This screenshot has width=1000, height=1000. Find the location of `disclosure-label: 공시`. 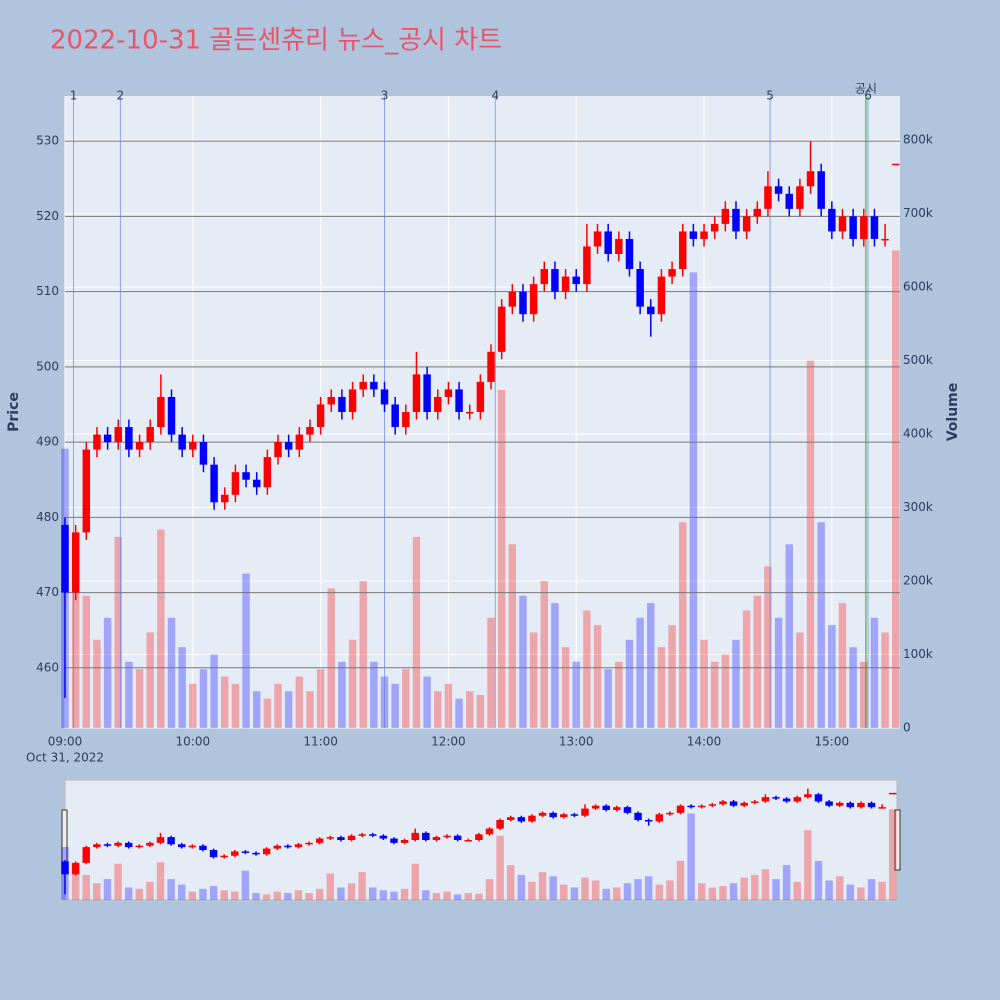

disclosure-label: 공시 is located at coordinates (866, 89).